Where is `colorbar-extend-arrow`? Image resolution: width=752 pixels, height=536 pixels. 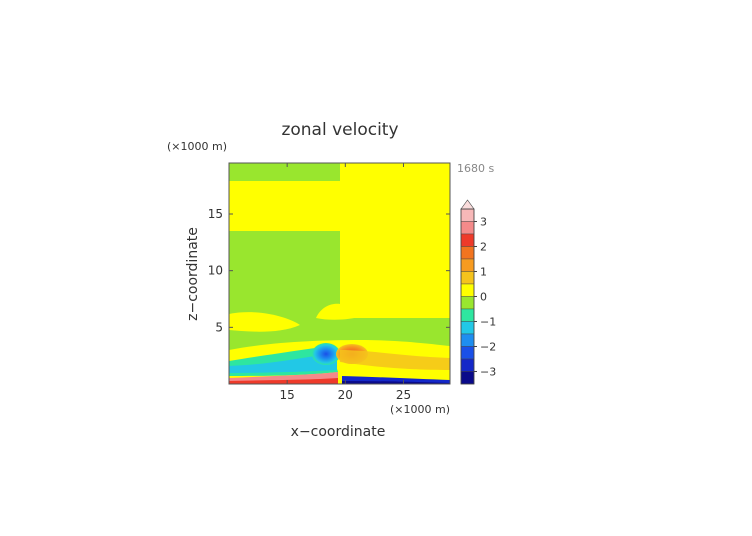
colorbar-extend-arrow is located at coordinates (467, 204).